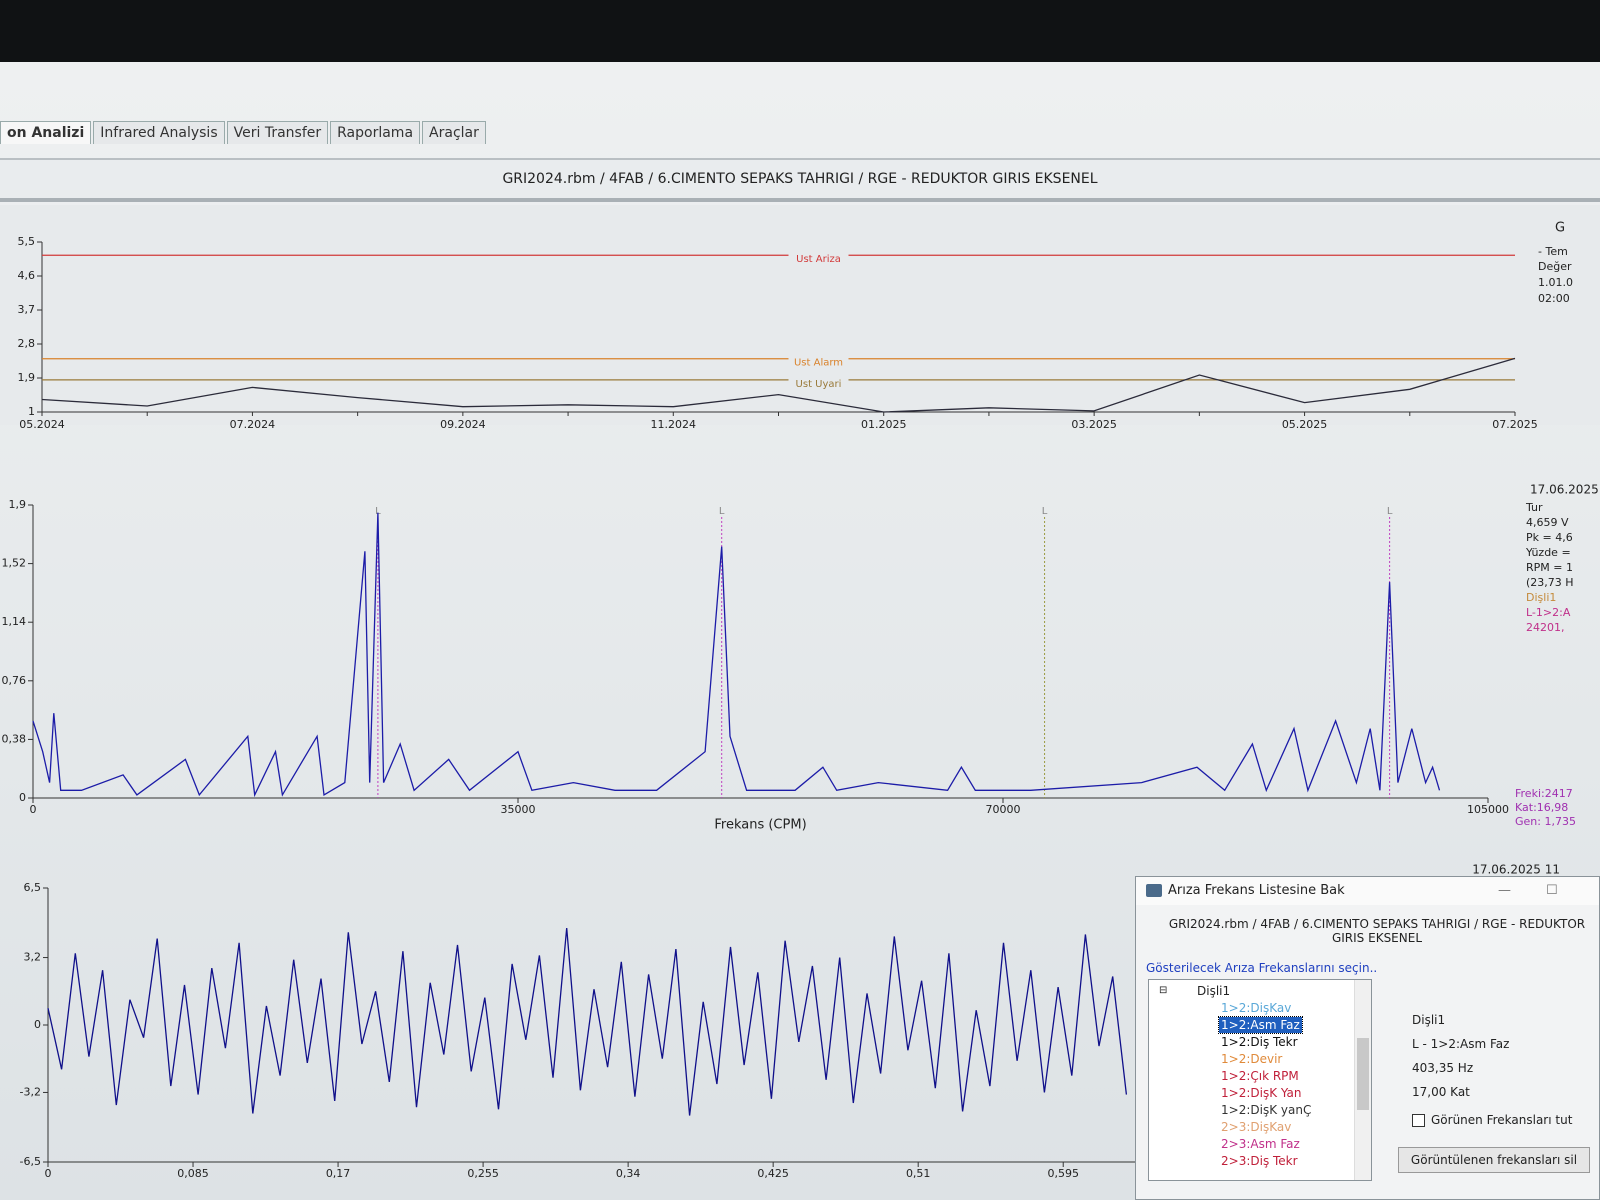  What do you see at coordinates (1544, 793) in the screenshot?
I see `cursor-info-line: Freki:2417` at bounding box center [1544, 793].